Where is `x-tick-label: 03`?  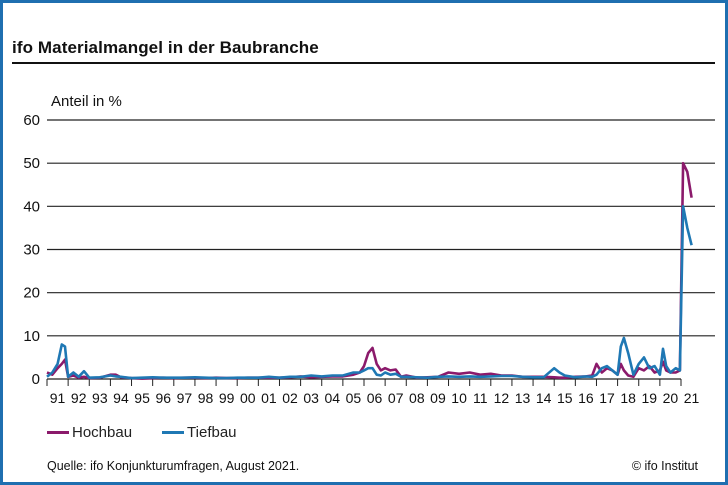 x-tick-label: 03 is located at coordinates (311, 398).